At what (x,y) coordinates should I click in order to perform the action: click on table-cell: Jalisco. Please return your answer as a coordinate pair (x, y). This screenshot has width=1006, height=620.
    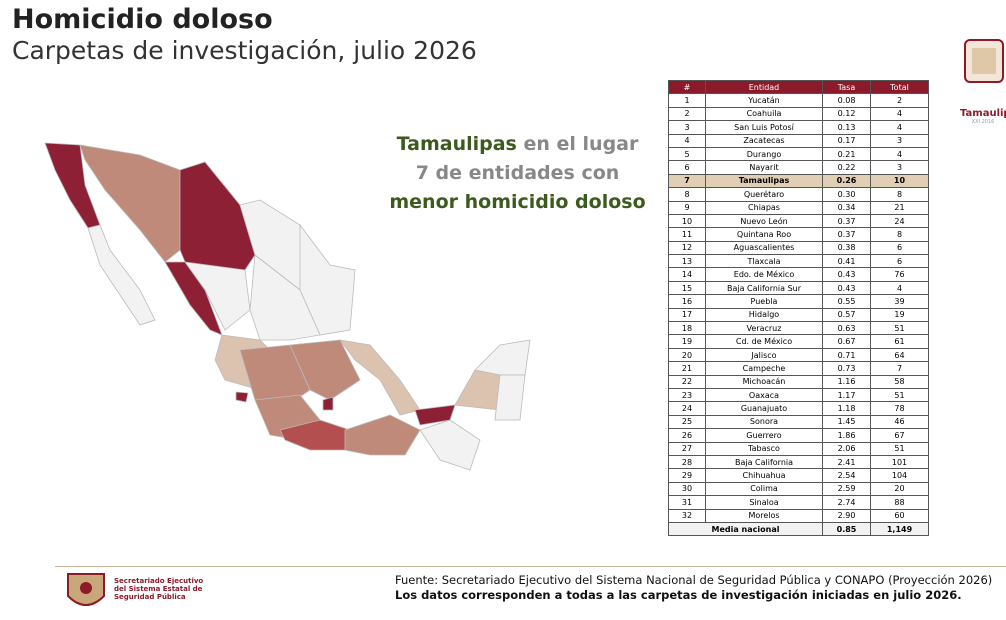
    Looking at the image, I should click on (764, 355).